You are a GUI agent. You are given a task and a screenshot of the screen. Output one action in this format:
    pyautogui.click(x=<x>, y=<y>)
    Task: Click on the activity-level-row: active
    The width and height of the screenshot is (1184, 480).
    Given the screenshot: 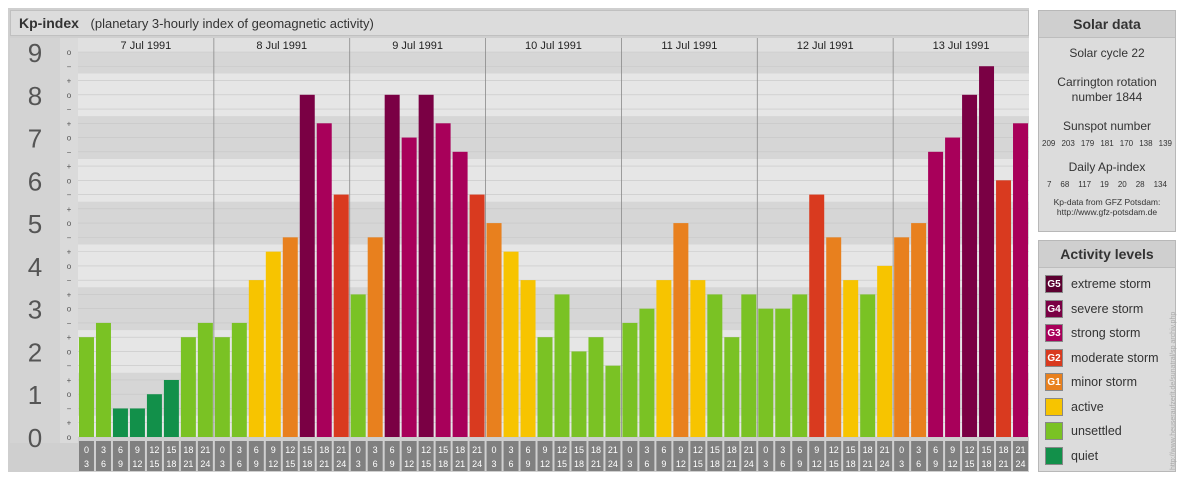 What is the action you would take?
    pyautogui.click(x=1074, y=407)
    